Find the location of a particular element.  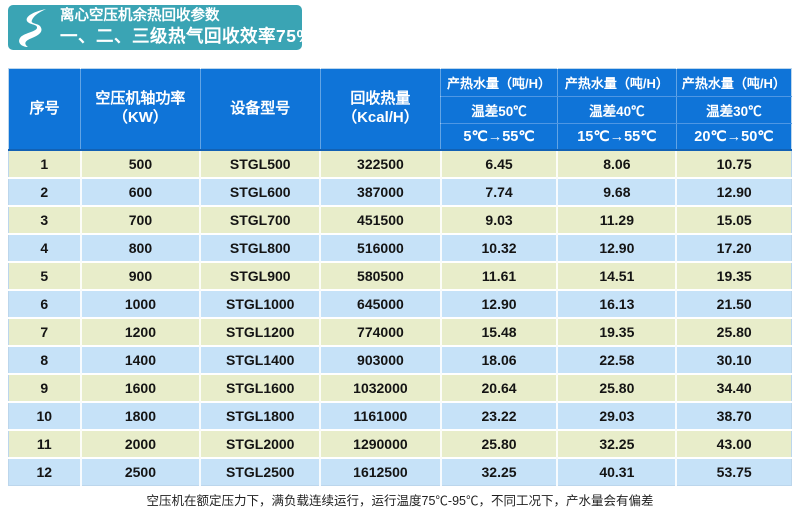

cell-water-50c: 7.74 is located at coordinates (499, 191).